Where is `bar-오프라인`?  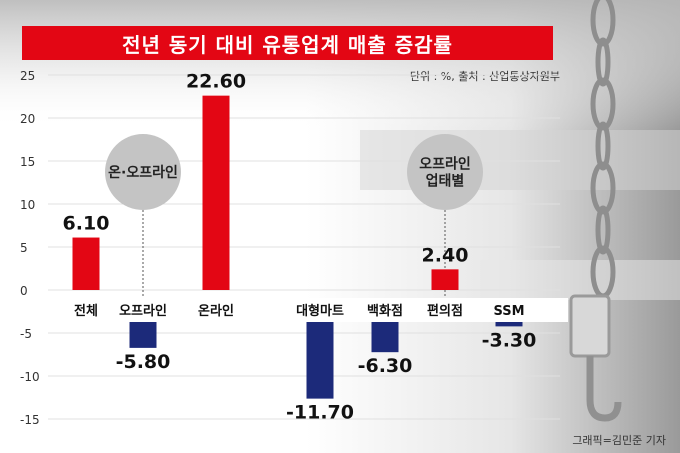
bar-오프라인 is located at coordinates (143, 335).